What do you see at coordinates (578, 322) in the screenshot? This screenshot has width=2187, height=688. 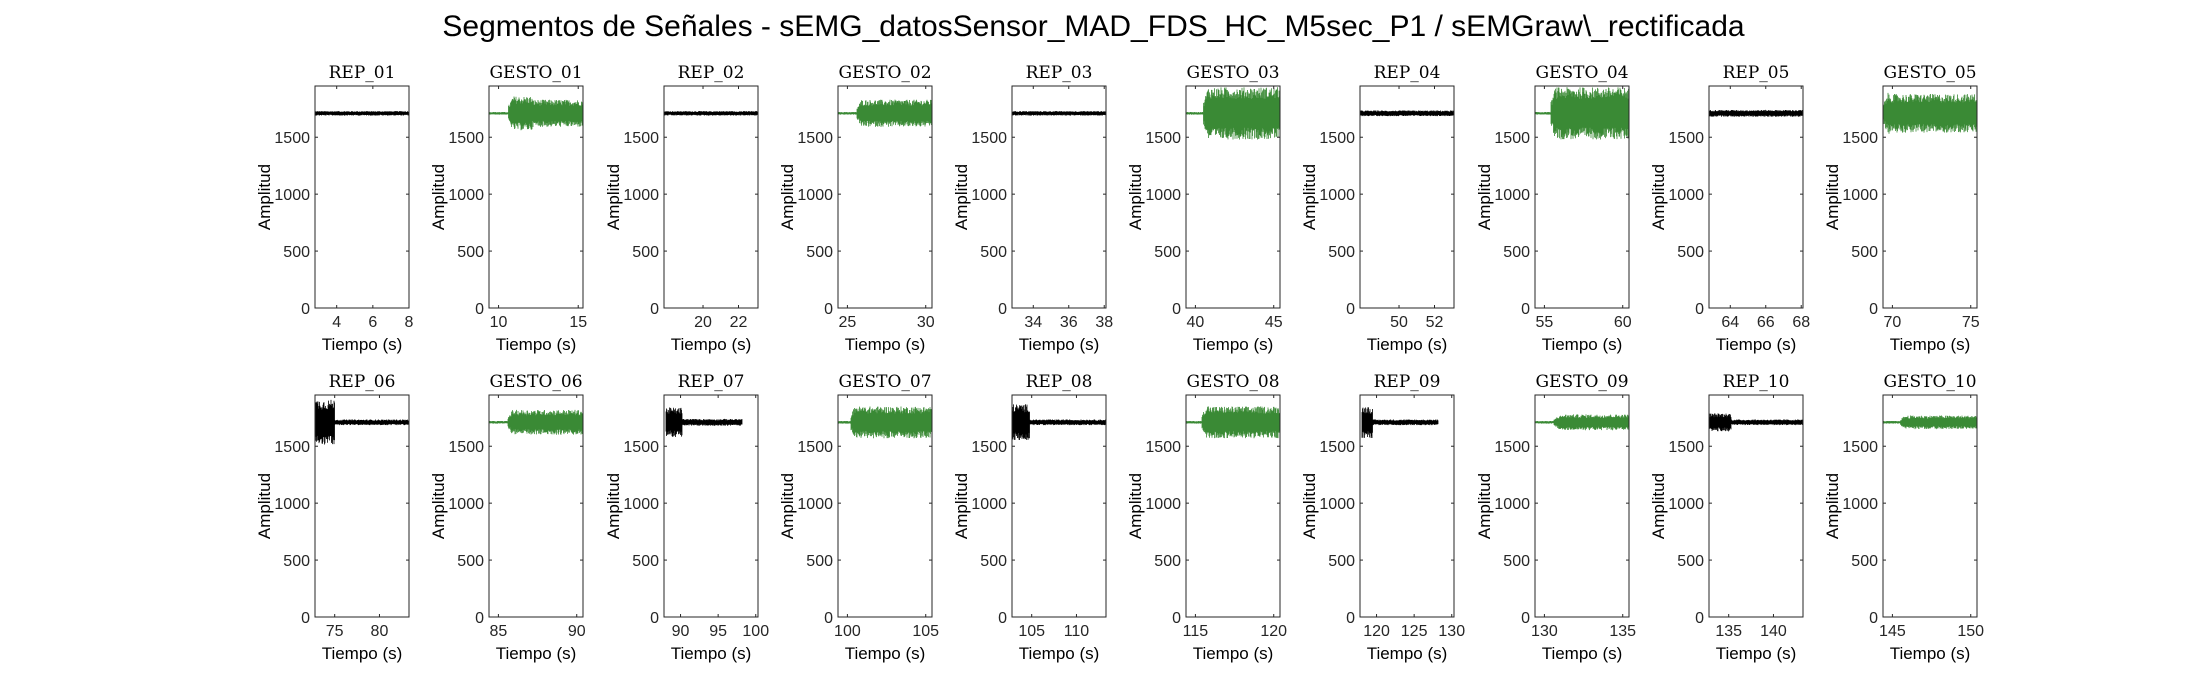 I see `x-tick-label: 15` at bounding box center [578, 322].